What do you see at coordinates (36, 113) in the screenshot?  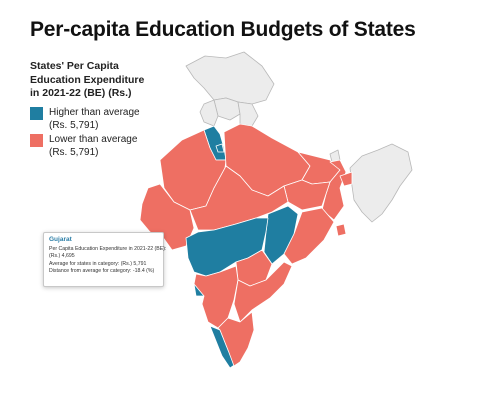 I see `legend-swatch-higher` at bounding box center [36, 113].